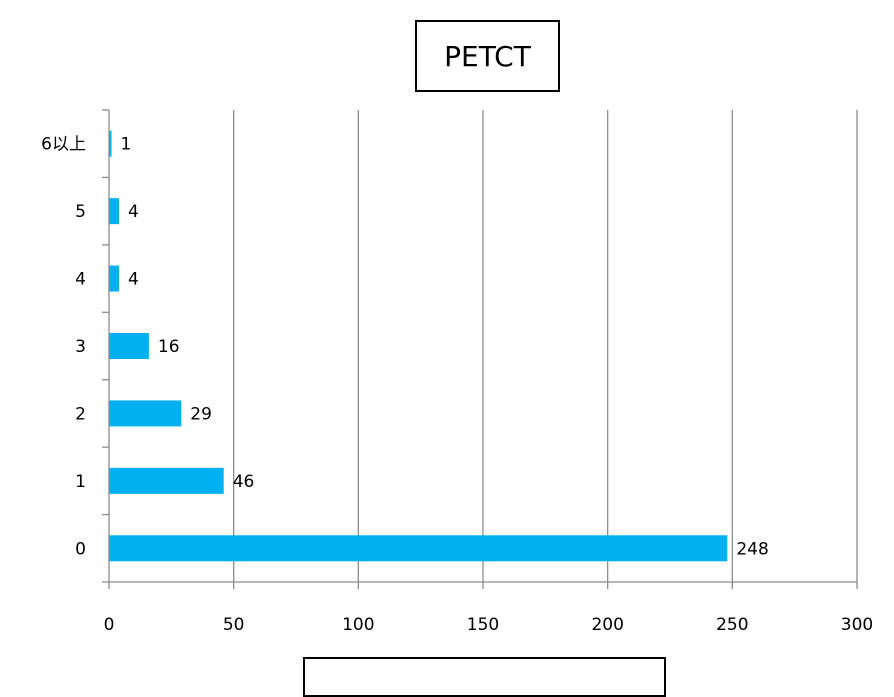  What do you see at coordinates (169, 347) in the screenshot?
I see `data-label: 16` at bounding box center [169, 347].